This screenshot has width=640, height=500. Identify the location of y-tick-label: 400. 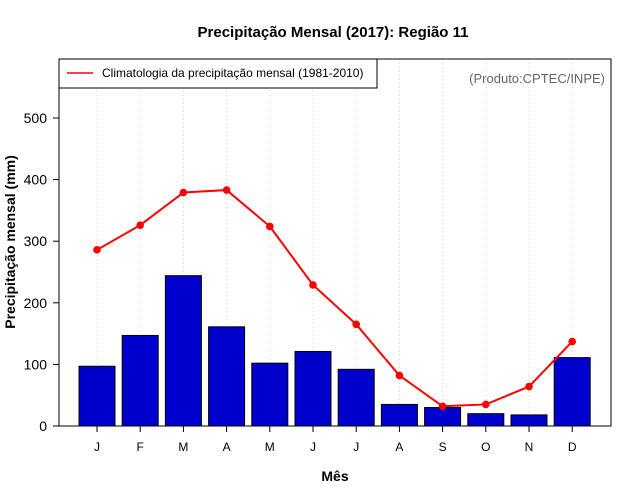
(36, 180).